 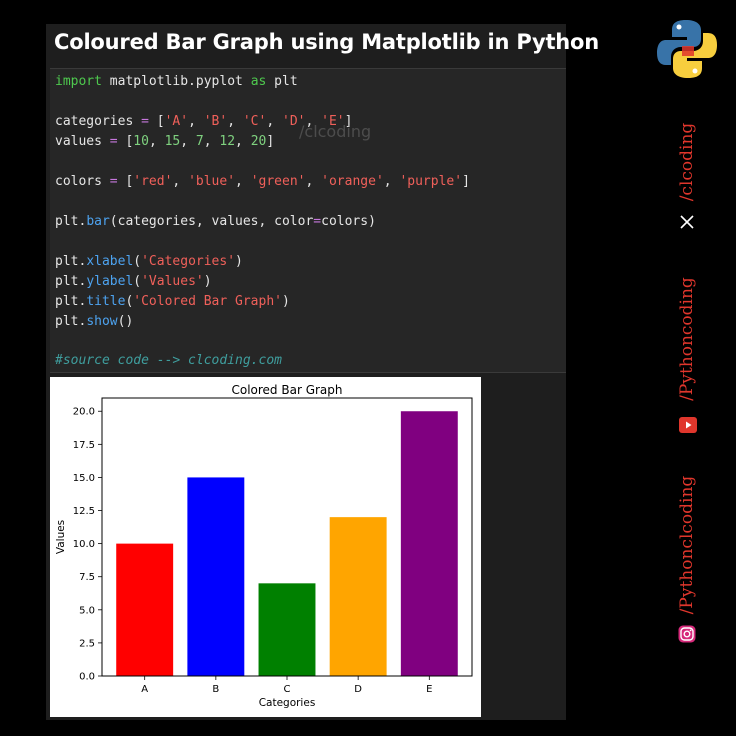 I want to click on code-token: 'A', so click(x=176, y=121).